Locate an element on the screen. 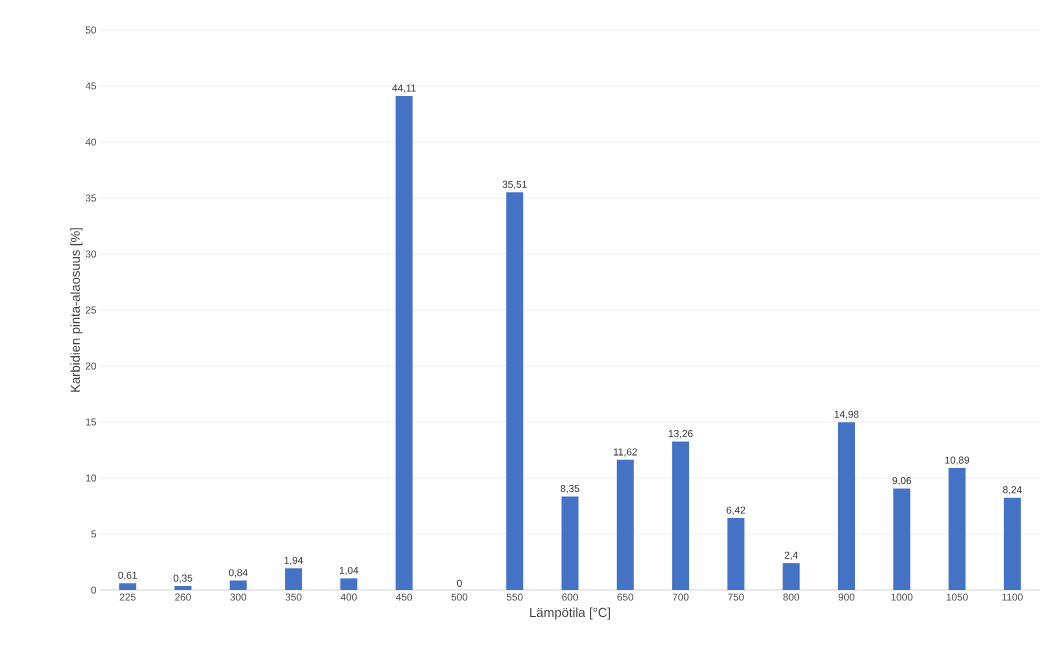  data-label: 6,42 is located at coordinates (736, 510).